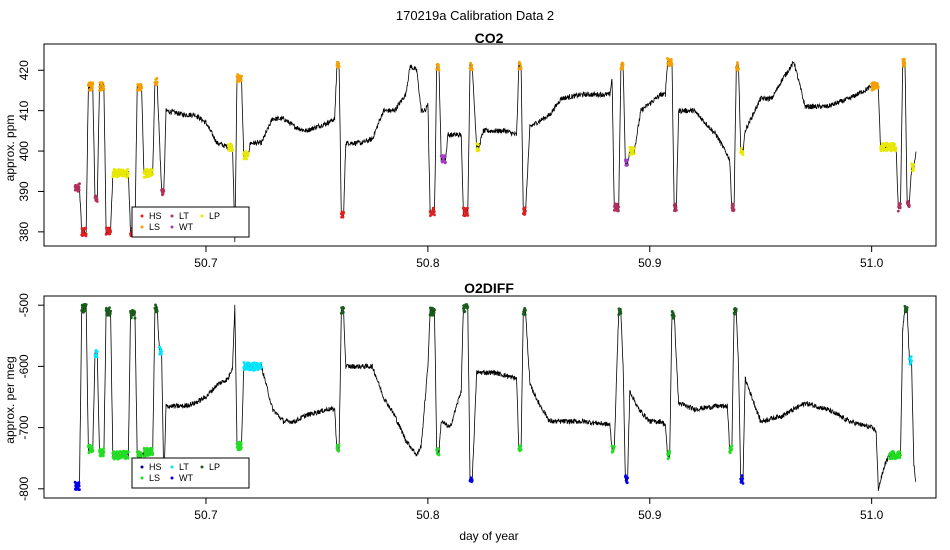  I want to click on o2diff-panel-title: O2DIFF, so click(489, 288).